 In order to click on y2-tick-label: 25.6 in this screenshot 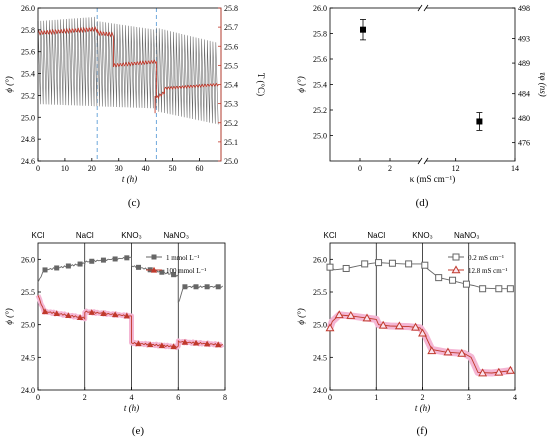, I will do `click(231, 46)`.